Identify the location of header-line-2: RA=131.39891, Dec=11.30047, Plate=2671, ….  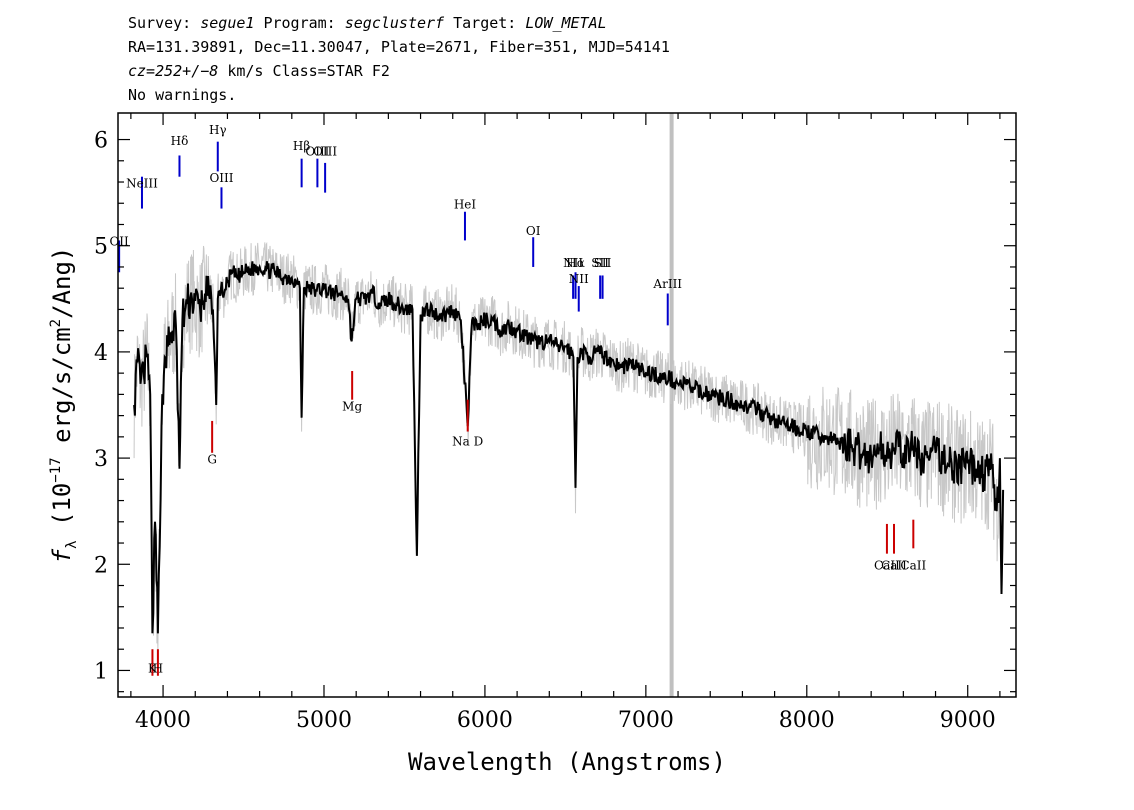
(399, 47).